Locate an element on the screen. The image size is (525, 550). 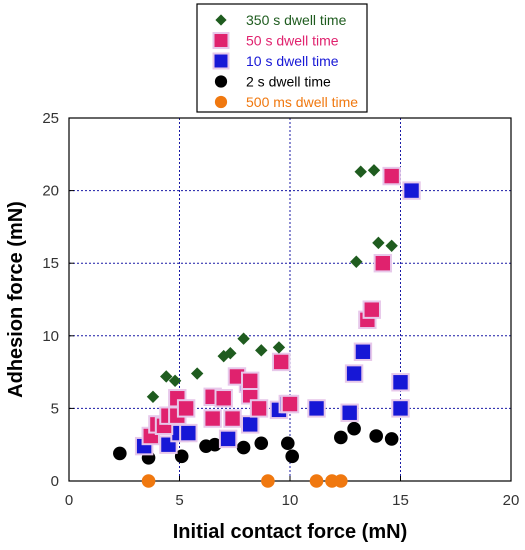
legend-label: 350 s dwell time is located at coordinates (296, 20).